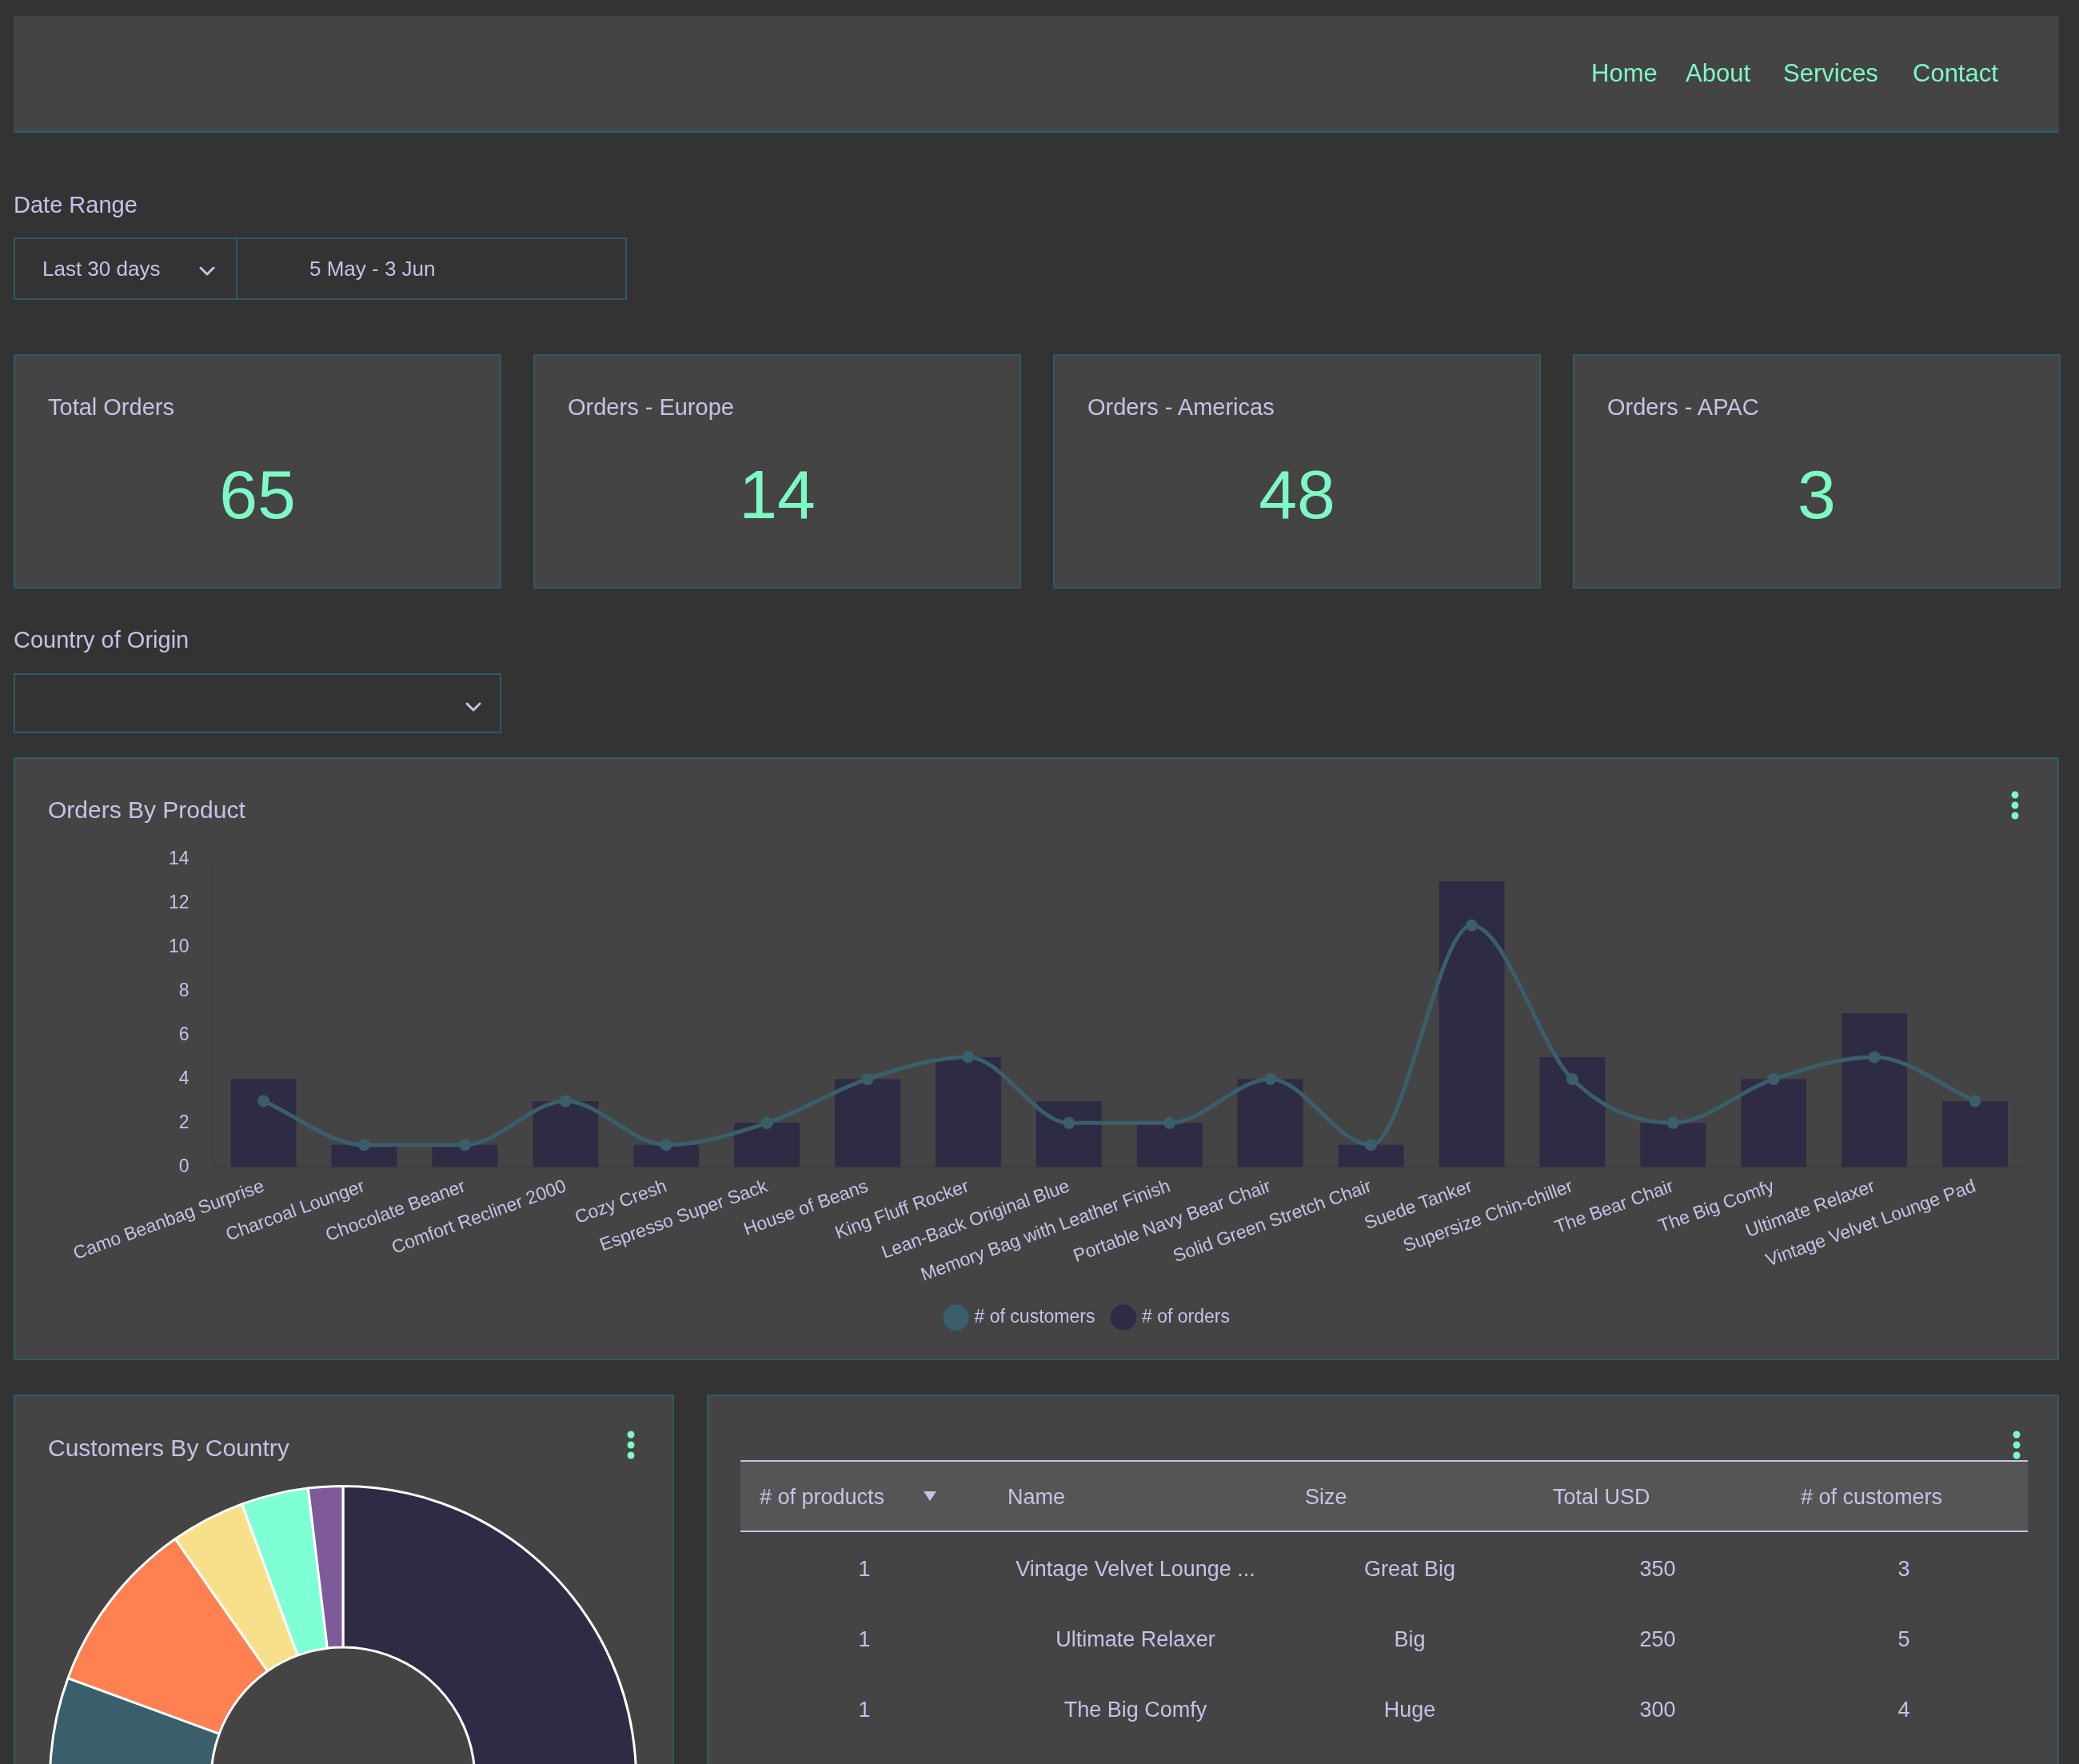  I want to click on text: Services, so click(1830, 73).